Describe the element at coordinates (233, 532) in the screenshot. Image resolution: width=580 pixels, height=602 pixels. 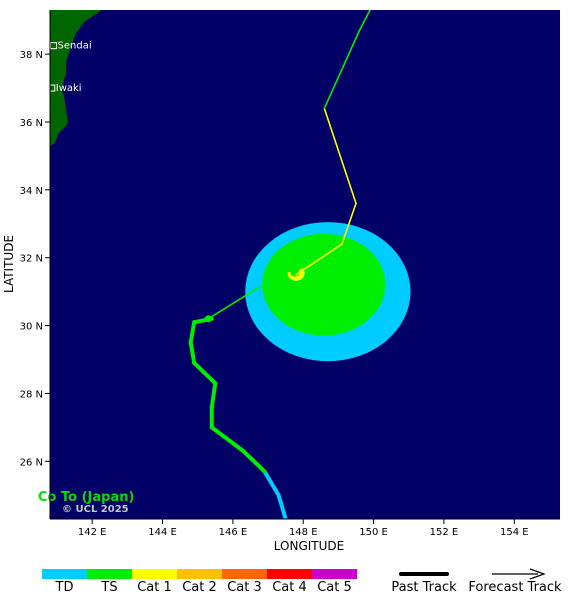
I see `x-tick-label: 146 E` at that location.